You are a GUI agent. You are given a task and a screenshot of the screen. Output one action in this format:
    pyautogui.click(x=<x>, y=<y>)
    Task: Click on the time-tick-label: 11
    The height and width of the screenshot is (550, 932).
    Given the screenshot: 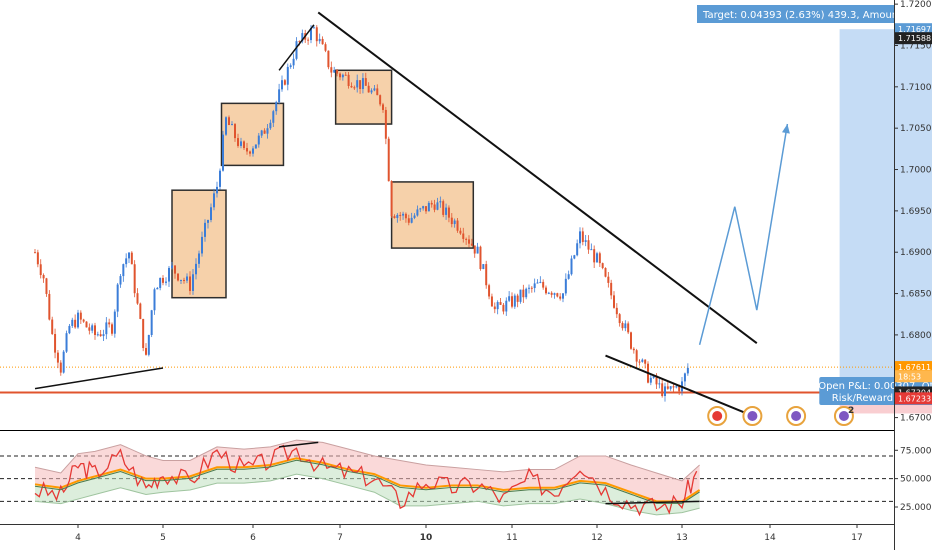 What is the action you would take?
    pyautogui.click(x=511, y=538)
    